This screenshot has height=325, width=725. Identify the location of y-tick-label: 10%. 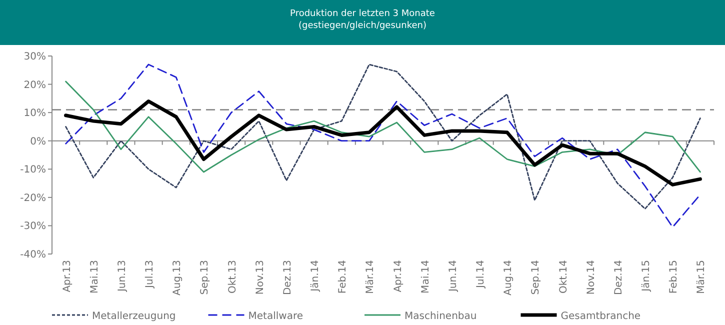
(35, 114).